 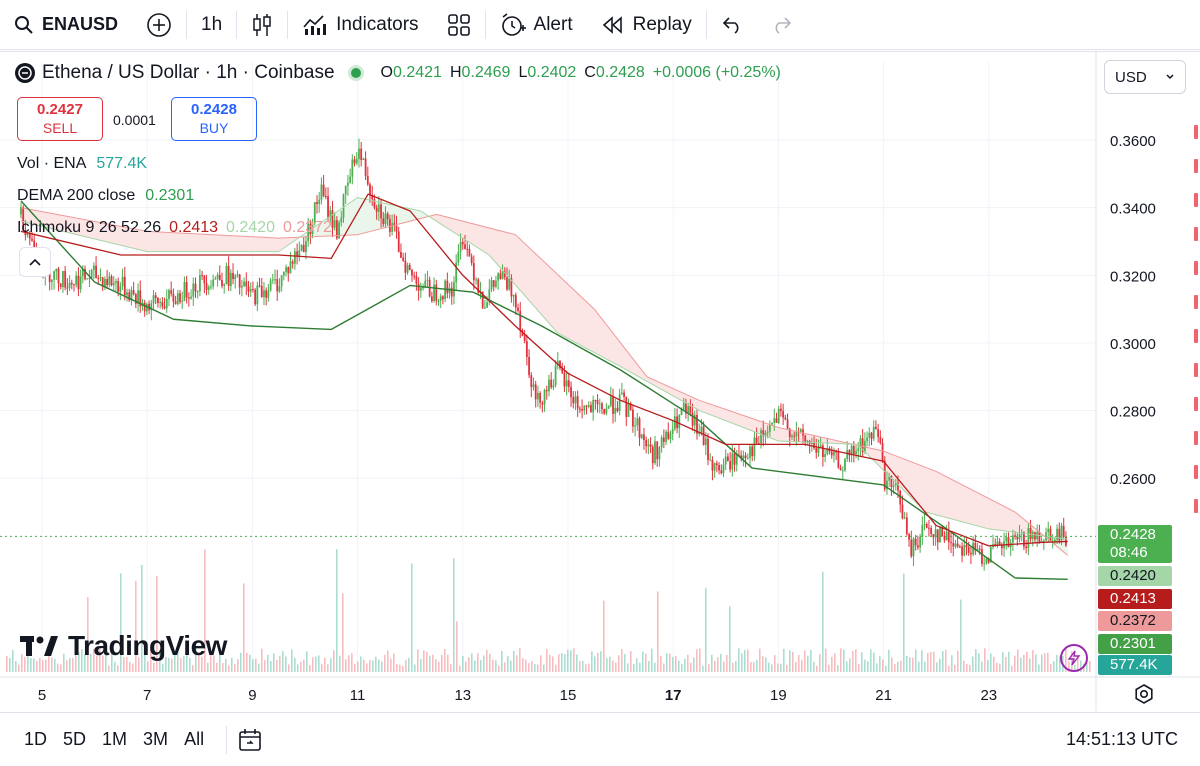 What do you see at coordinates (1121, 739) in the screenshot?
I see `utc-clock: 14:51:13 UTC` at bounding box center [1121, 739].